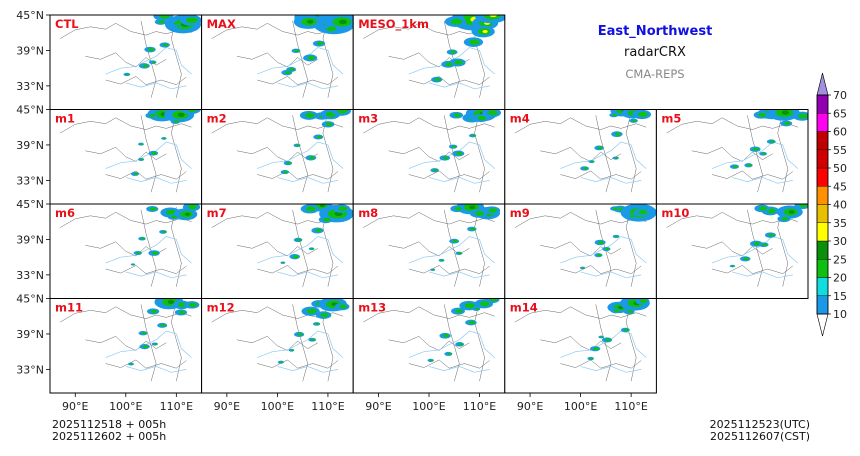 The image size is (860, 456). I want to click on init-time-block: 2025112518 + 005h 2025112602 + 005h, so click(109, 431).